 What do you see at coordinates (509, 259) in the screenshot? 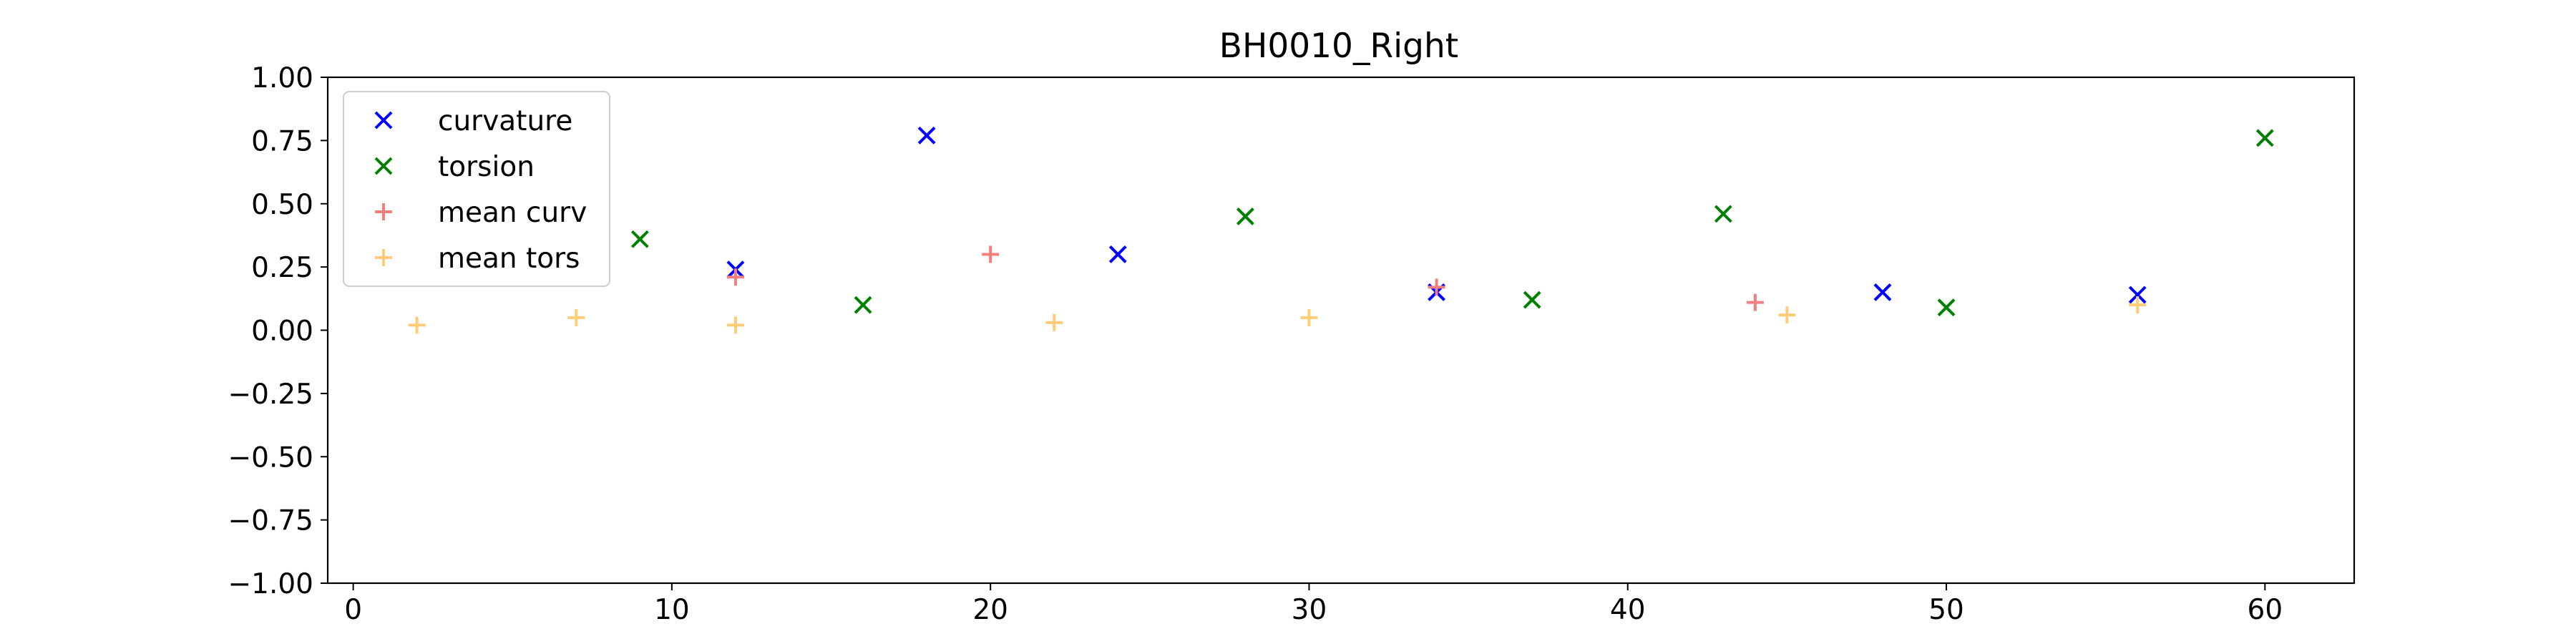
I see `legend-label: mean tors` at bounding box center [509, 259].